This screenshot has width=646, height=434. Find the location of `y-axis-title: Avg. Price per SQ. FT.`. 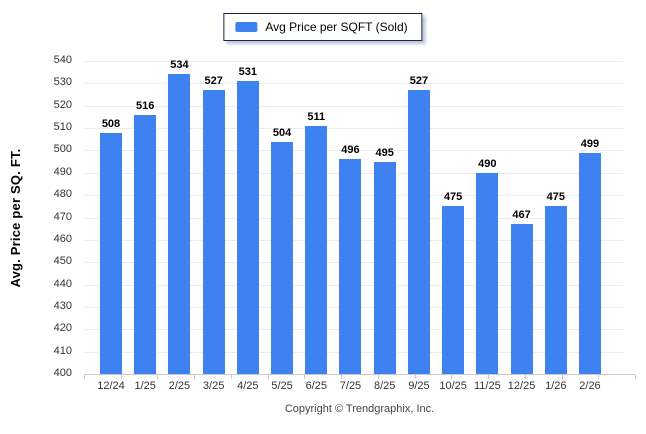

y-axis-title: Avg. Price per SQ. FT. is located at coordinates (15, 218).